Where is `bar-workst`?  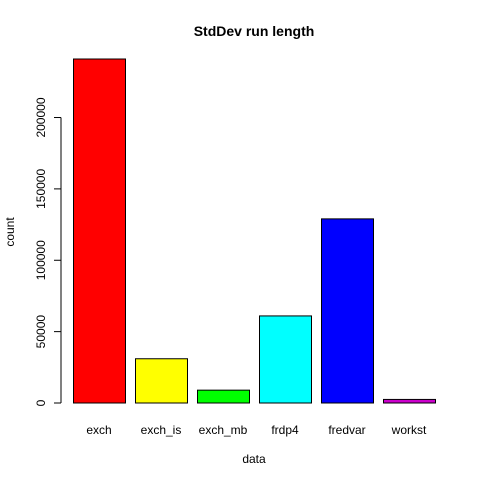 bar-workst is located at coordinates (409, 401).